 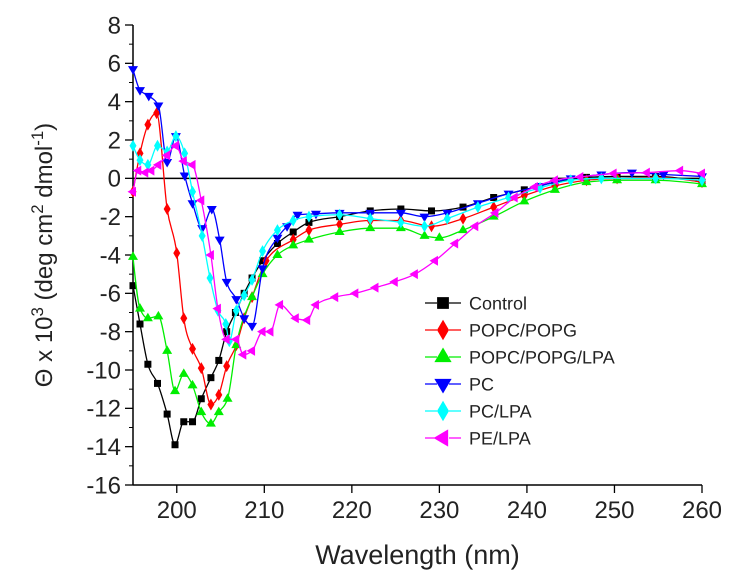 What do you see at coordinates (417, 555) in the screenshot?
I see `x-axis-title: Wavelength (nm)` at bounding box center [417, 555].